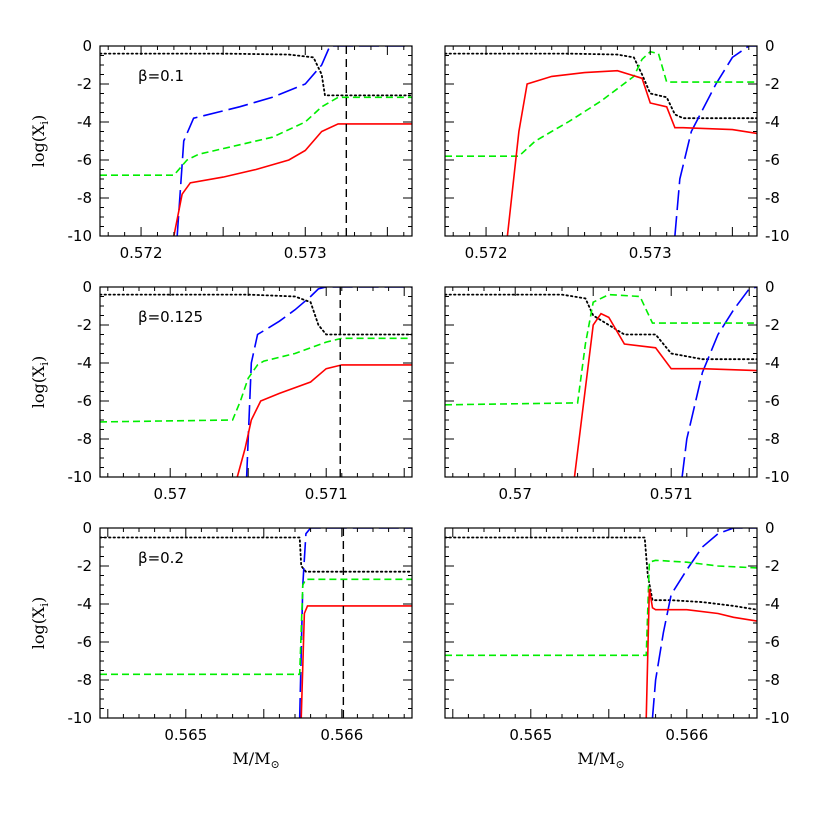  I want to click on panel-1: 0.572 0.573 0 -2 -4 -6 -8 -10, so click(617, 149).